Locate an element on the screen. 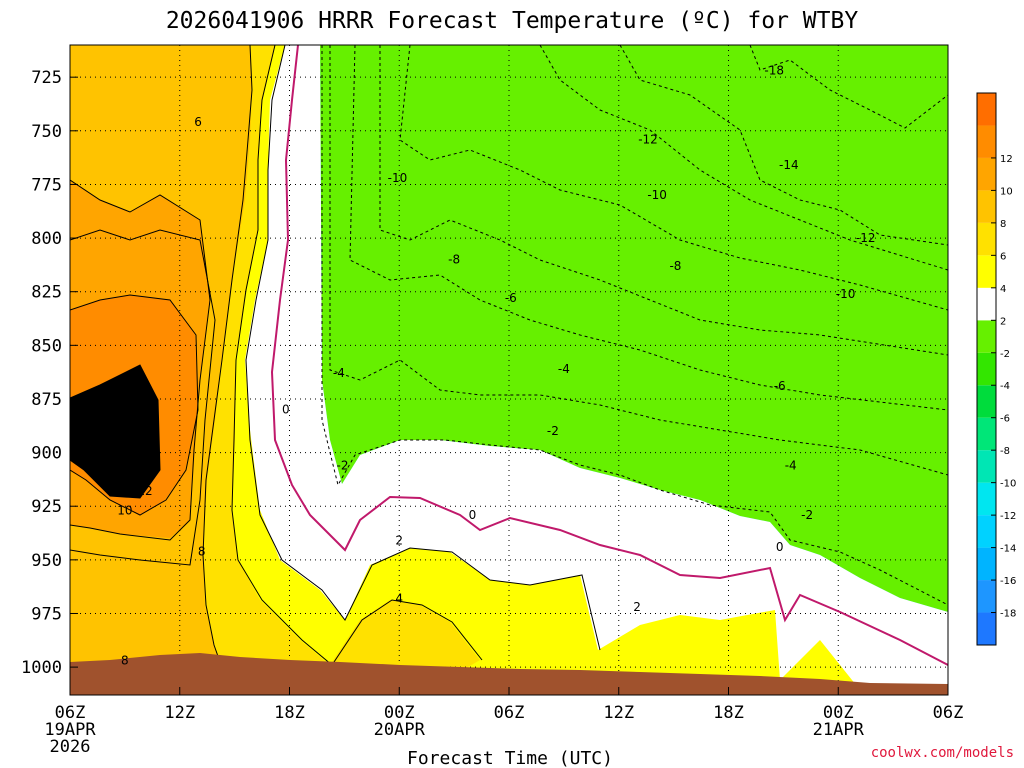 This screenshot has width=1024, height=768. y-tick-label-750: 750 is located at coordinates (46, 132).